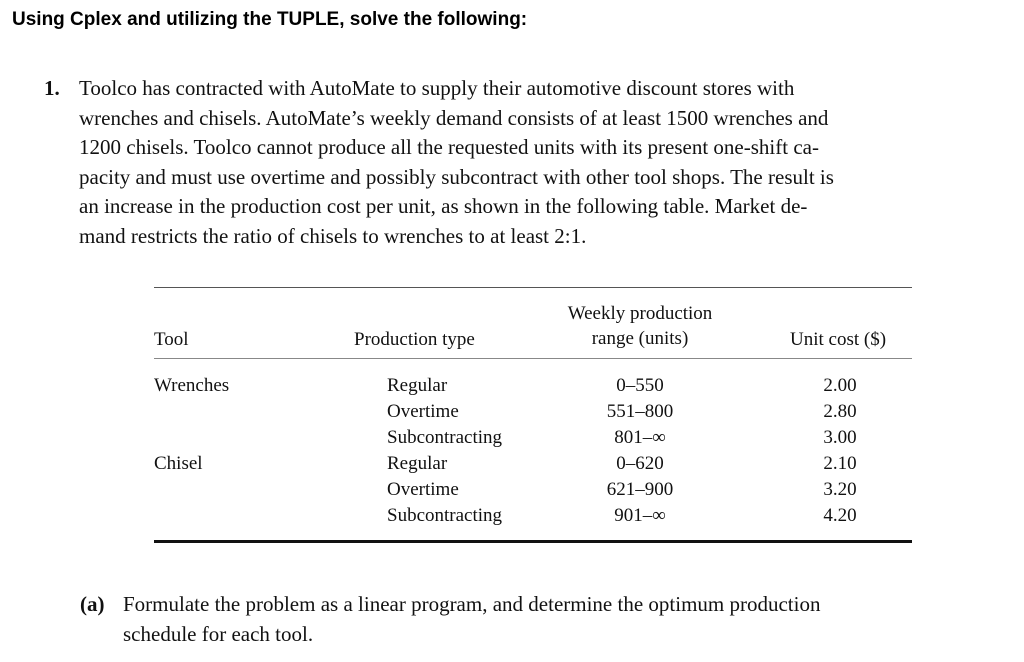 The image size is (1024, 662). Describe the element at coordinates (840, 451) in the screenshot. I see `unit-cost-column: 2.00 2.80 3.00 2.10 3.20 4.20` at that location.